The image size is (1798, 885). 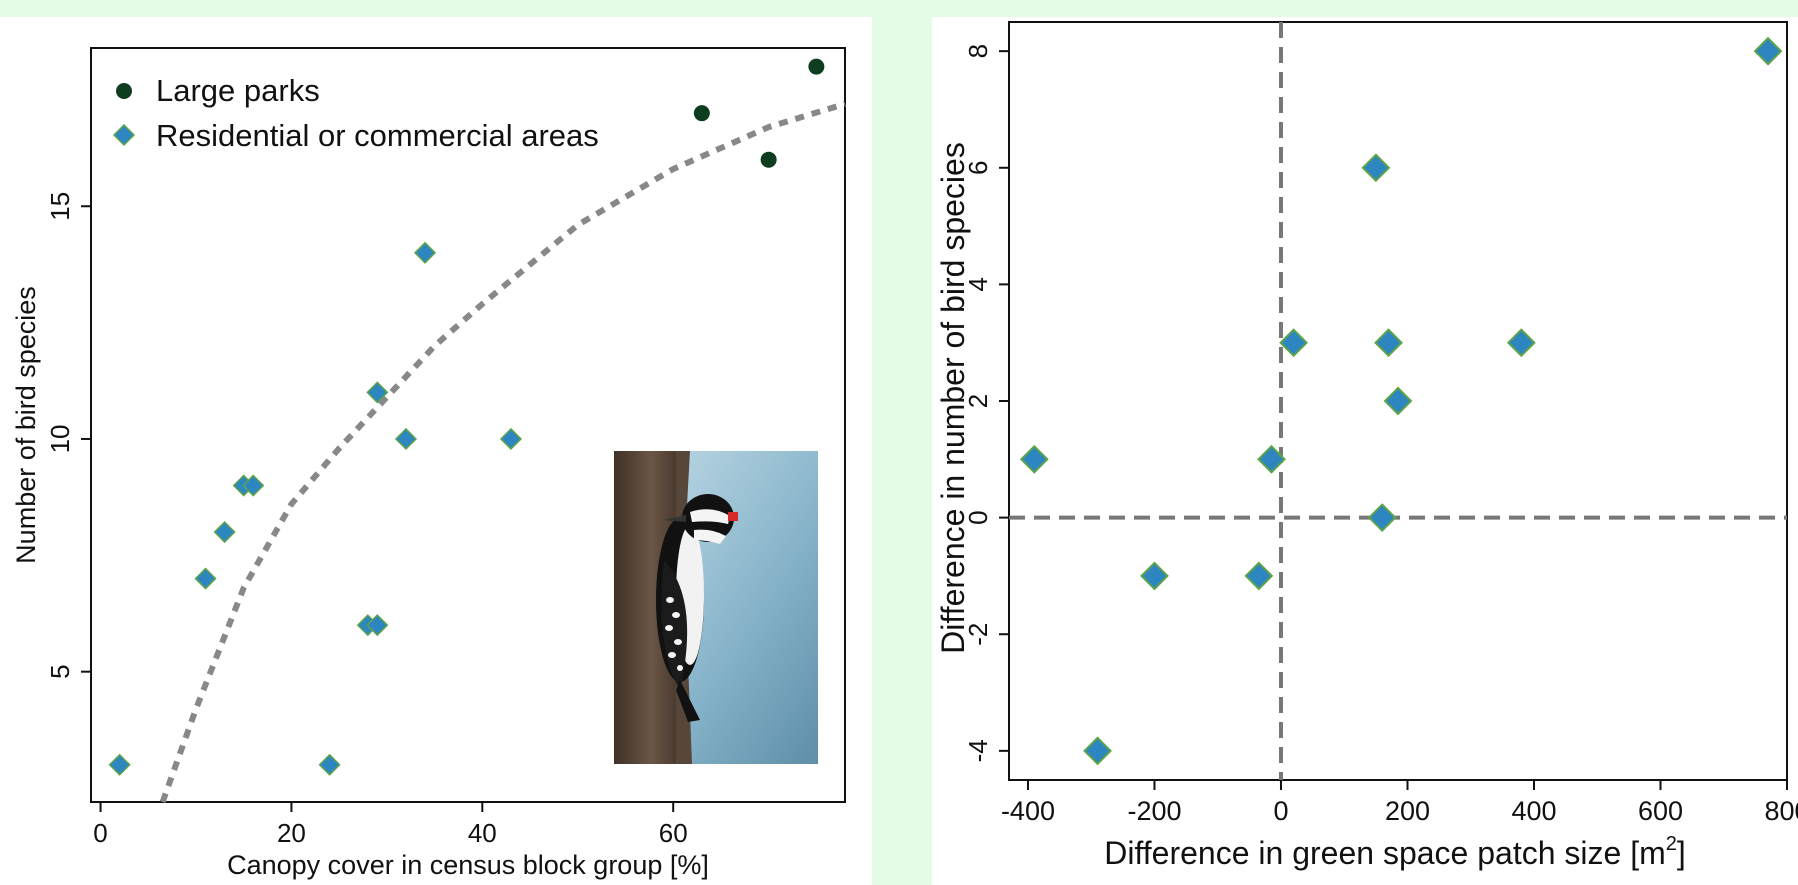 What do you see at coordinates (60, 206) in the screenshot?
I see `y-tick-label: 15` at bounding box center [60, 206].